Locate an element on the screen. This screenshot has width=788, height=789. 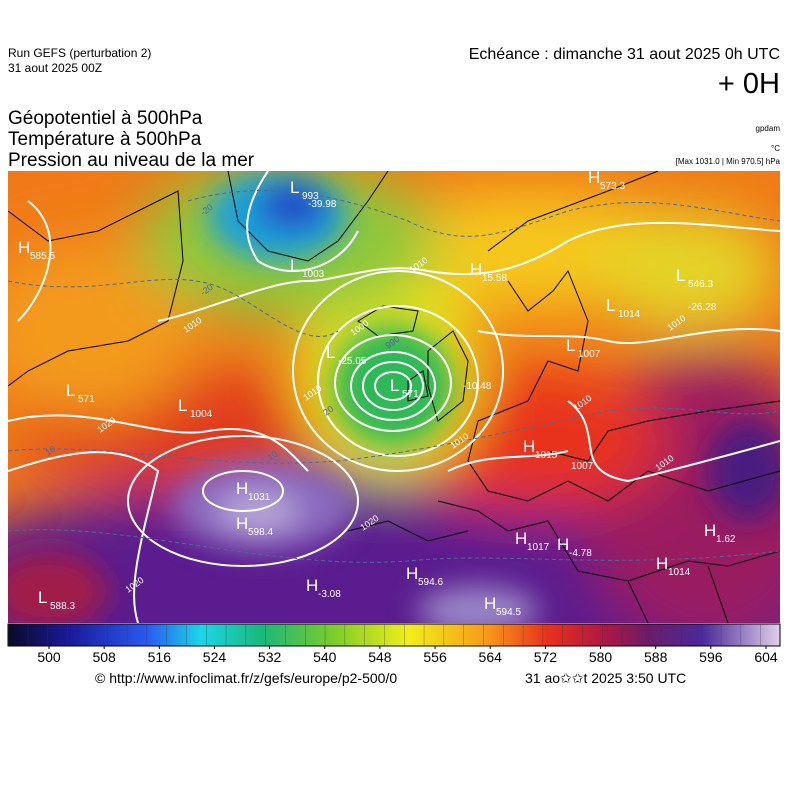
colorbar-tick-label: 564 is located at coordinates (491, 657).